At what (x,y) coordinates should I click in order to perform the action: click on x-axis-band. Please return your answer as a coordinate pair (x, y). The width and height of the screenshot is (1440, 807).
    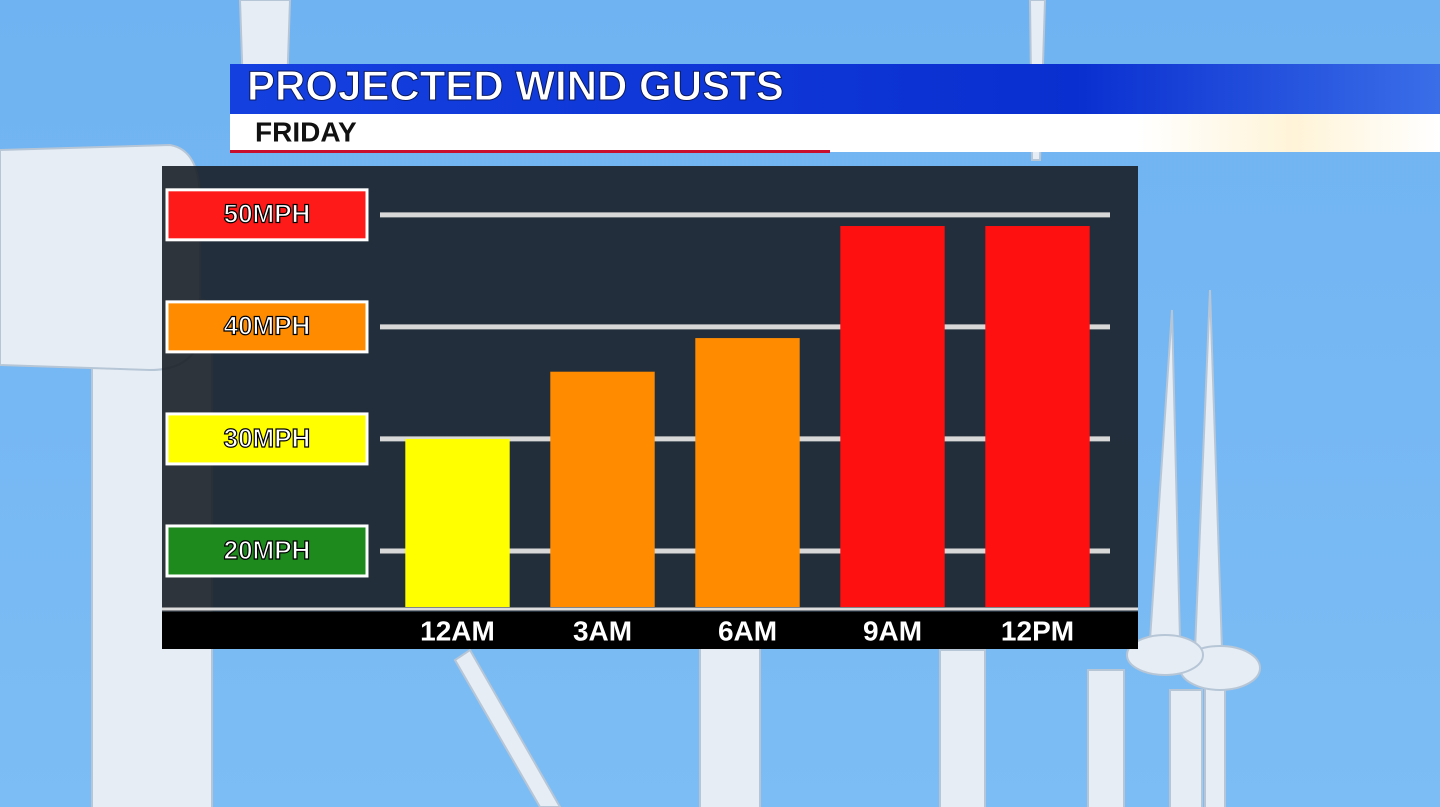
    Looking at the image, I should click on (650, 630).